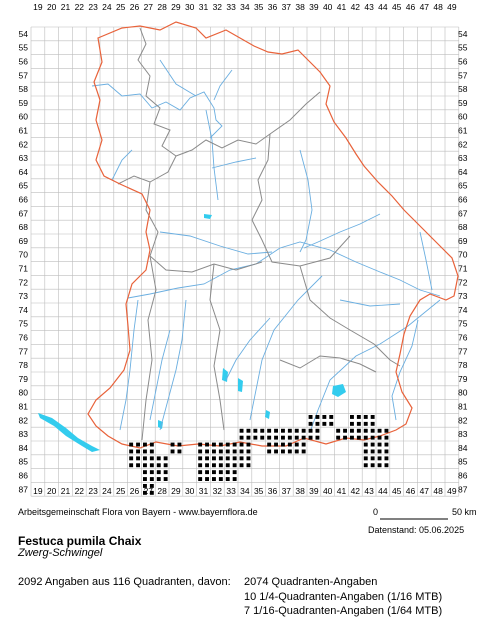 The image size is (500, 620). What do you see at coordinates (80, 491) in the screenshot?
I see `column-label-bottom: 22` at bounding box center [80, 491].